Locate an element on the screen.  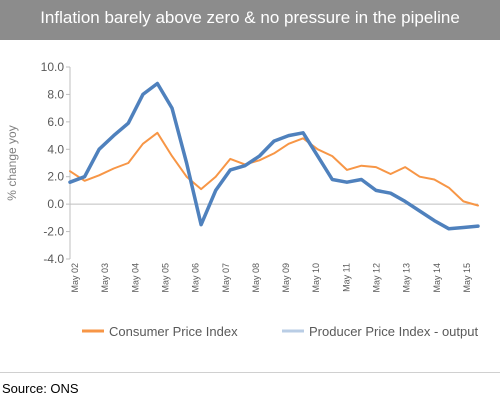
y-axis-label: % change yoy is located at coordinates (12, 162).